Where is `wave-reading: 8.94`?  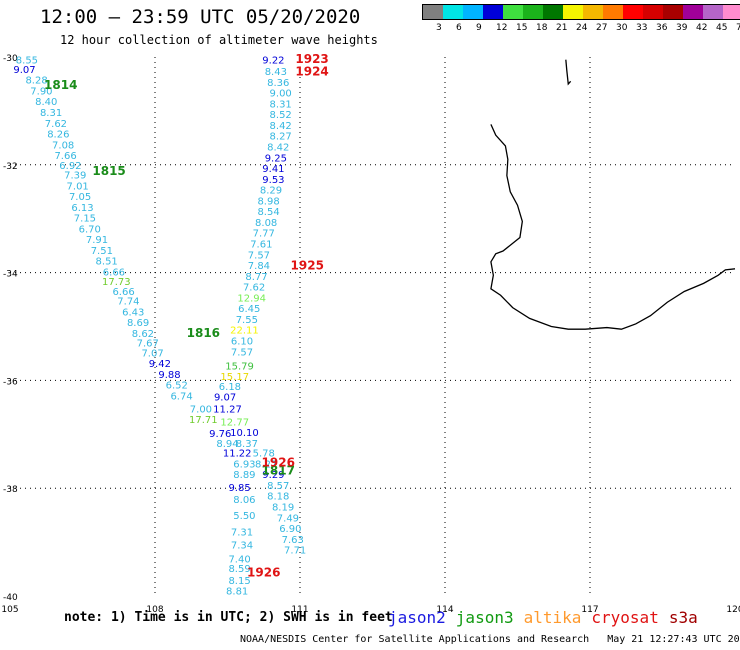
wave-reading: 8.94 is located at coordinates (227, 444).